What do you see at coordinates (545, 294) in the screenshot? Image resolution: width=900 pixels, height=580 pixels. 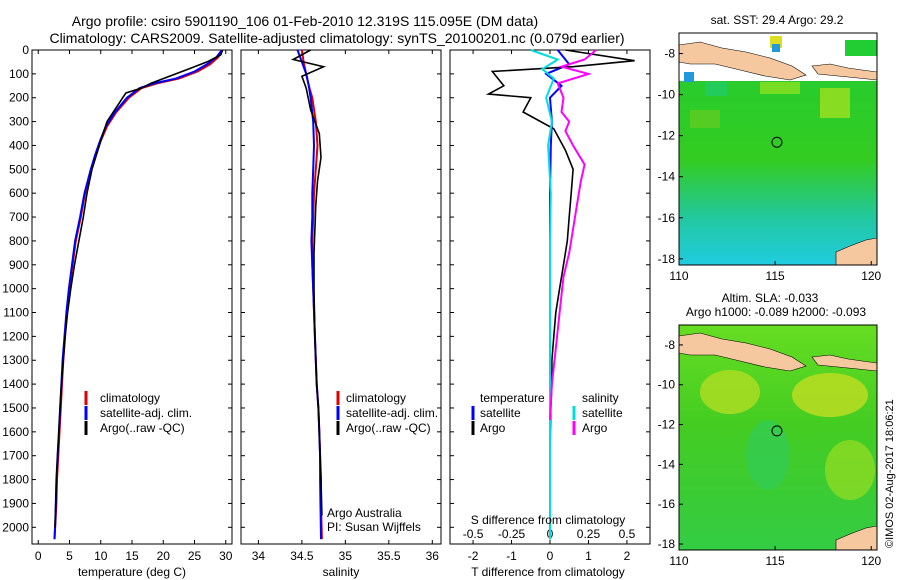 I see `series-line-satellite` at bounding box center [545, 294].